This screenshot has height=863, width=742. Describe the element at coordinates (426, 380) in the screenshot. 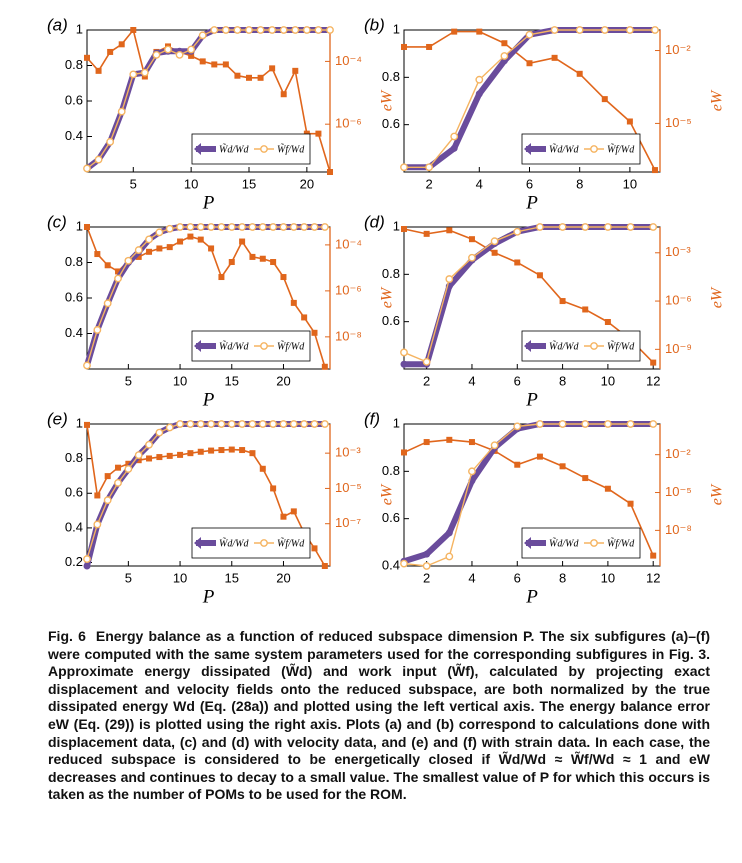

I see `x-tick-label: 2` at that location.